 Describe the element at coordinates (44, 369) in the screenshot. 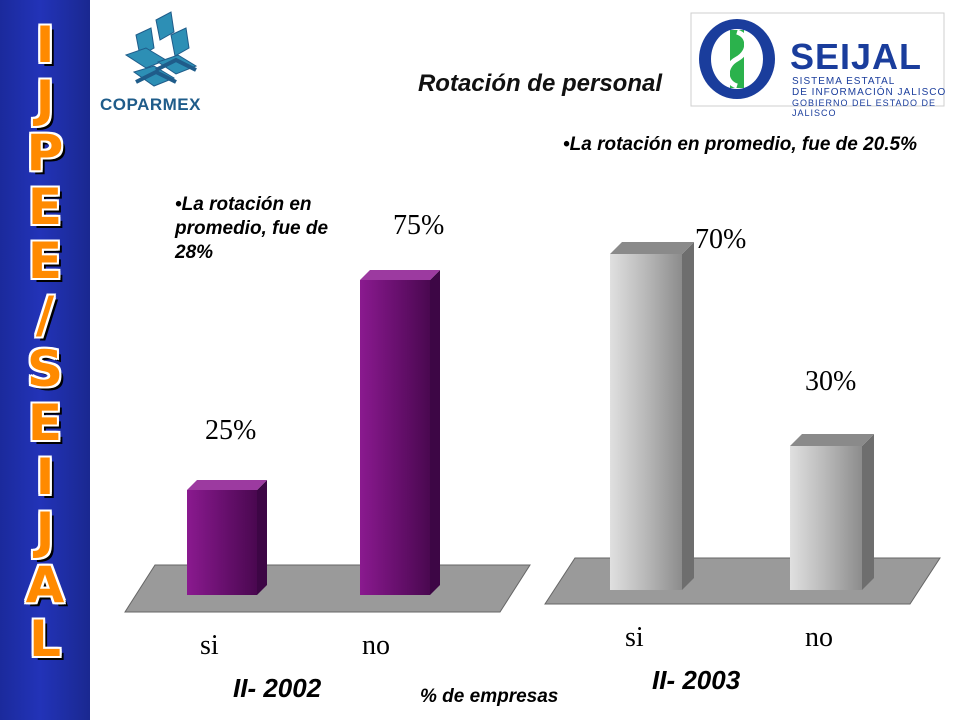

I see `sidebar-letter: S` at that location.